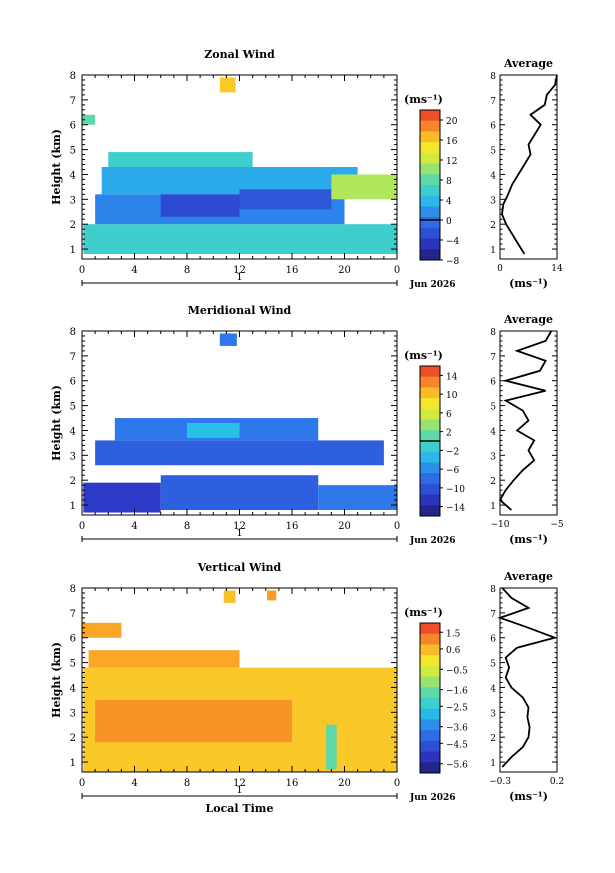 The height and width of the screenshot is (873, 615). Describe the element at coordinates (528, 796) in the screenshot. I see `average-unit: (ms⁻¹)` at that location.